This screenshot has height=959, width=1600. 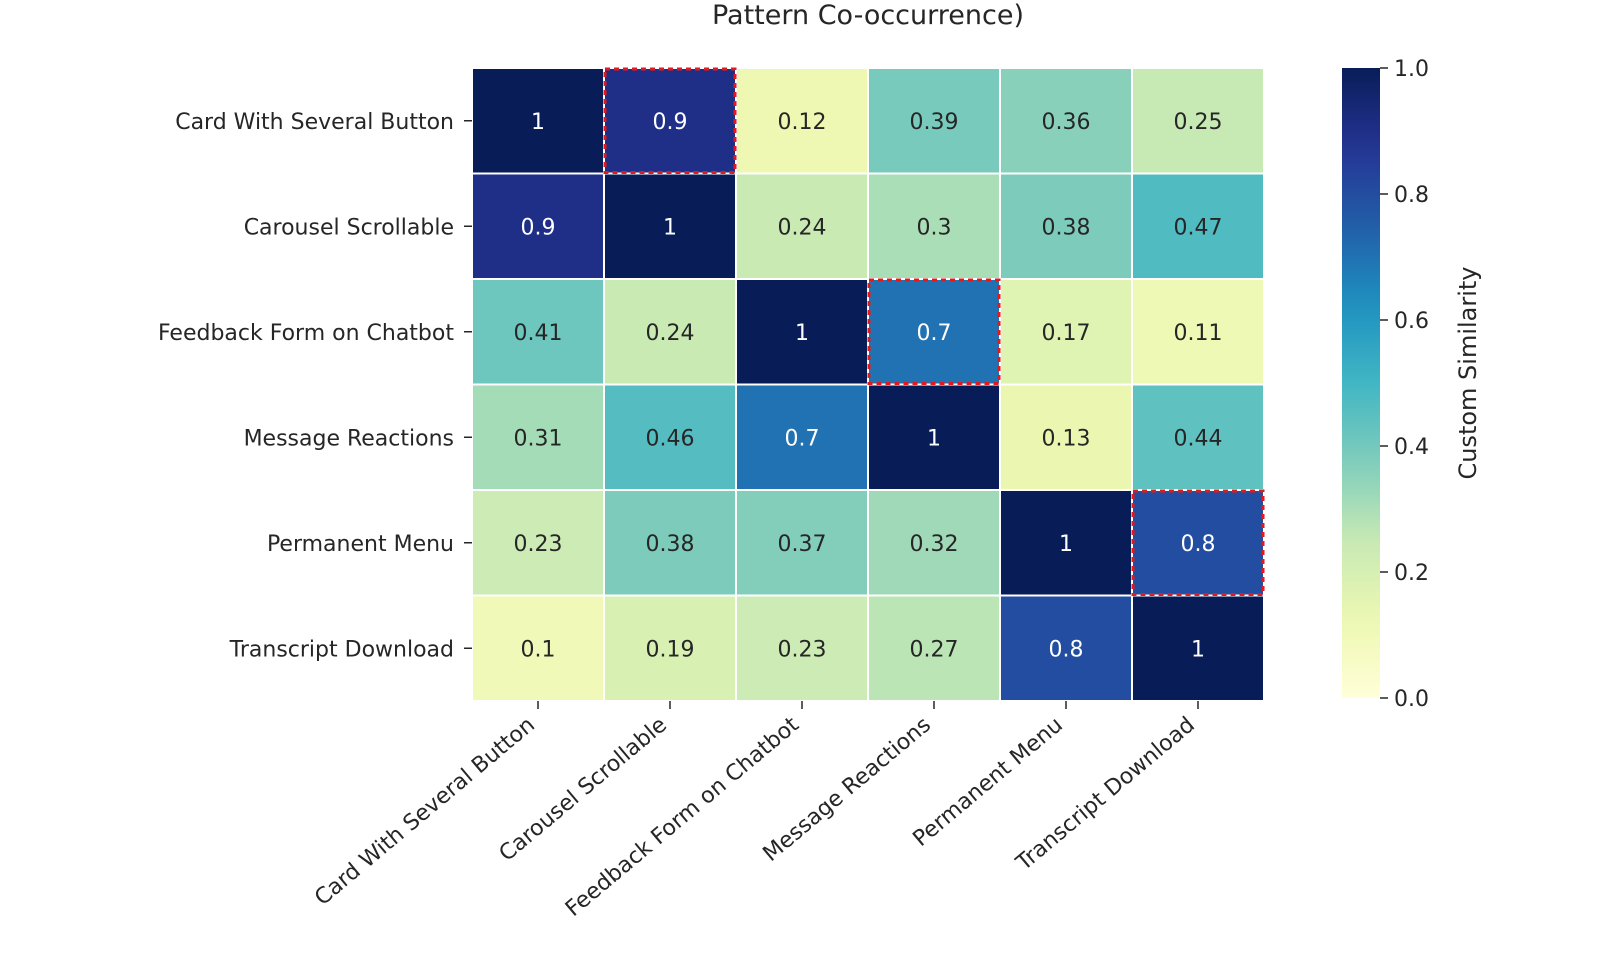 I want to click on heatmap-cell-r3-c5, so click(x=1198, y=437).